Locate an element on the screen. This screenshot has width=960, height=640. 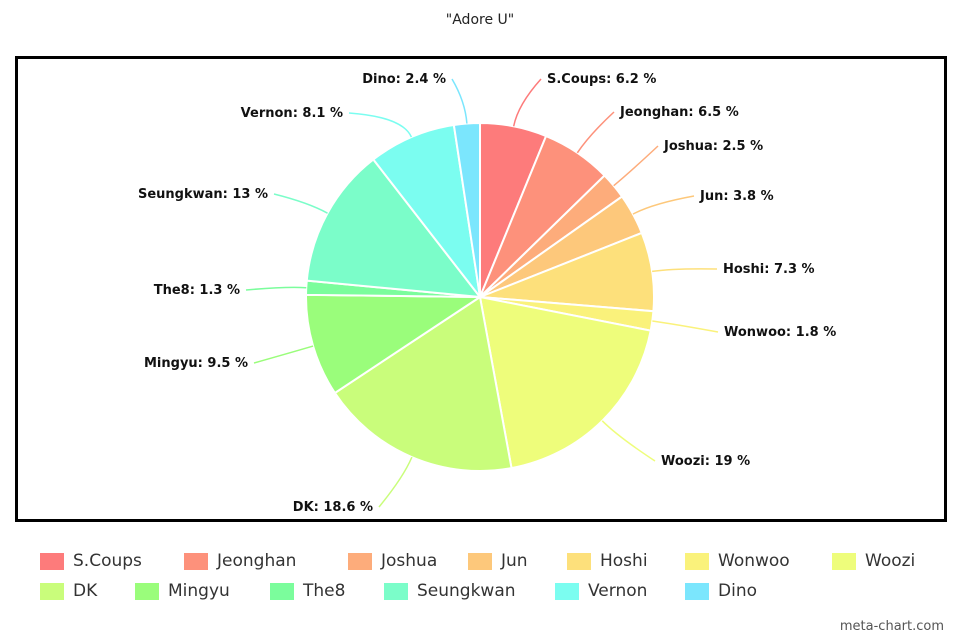
slice-label: Woozi: 19 % is located at coordinates (705, 461).